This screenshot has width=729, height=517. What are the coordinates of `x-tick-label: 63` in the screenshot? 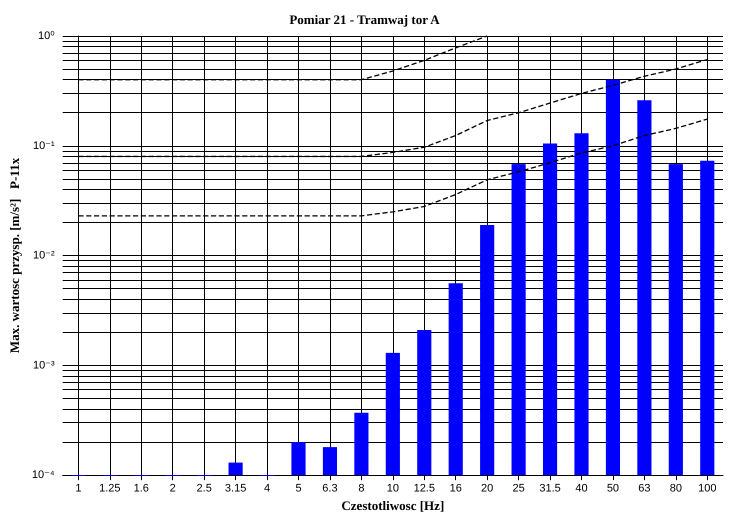 It's located at (644, 488).